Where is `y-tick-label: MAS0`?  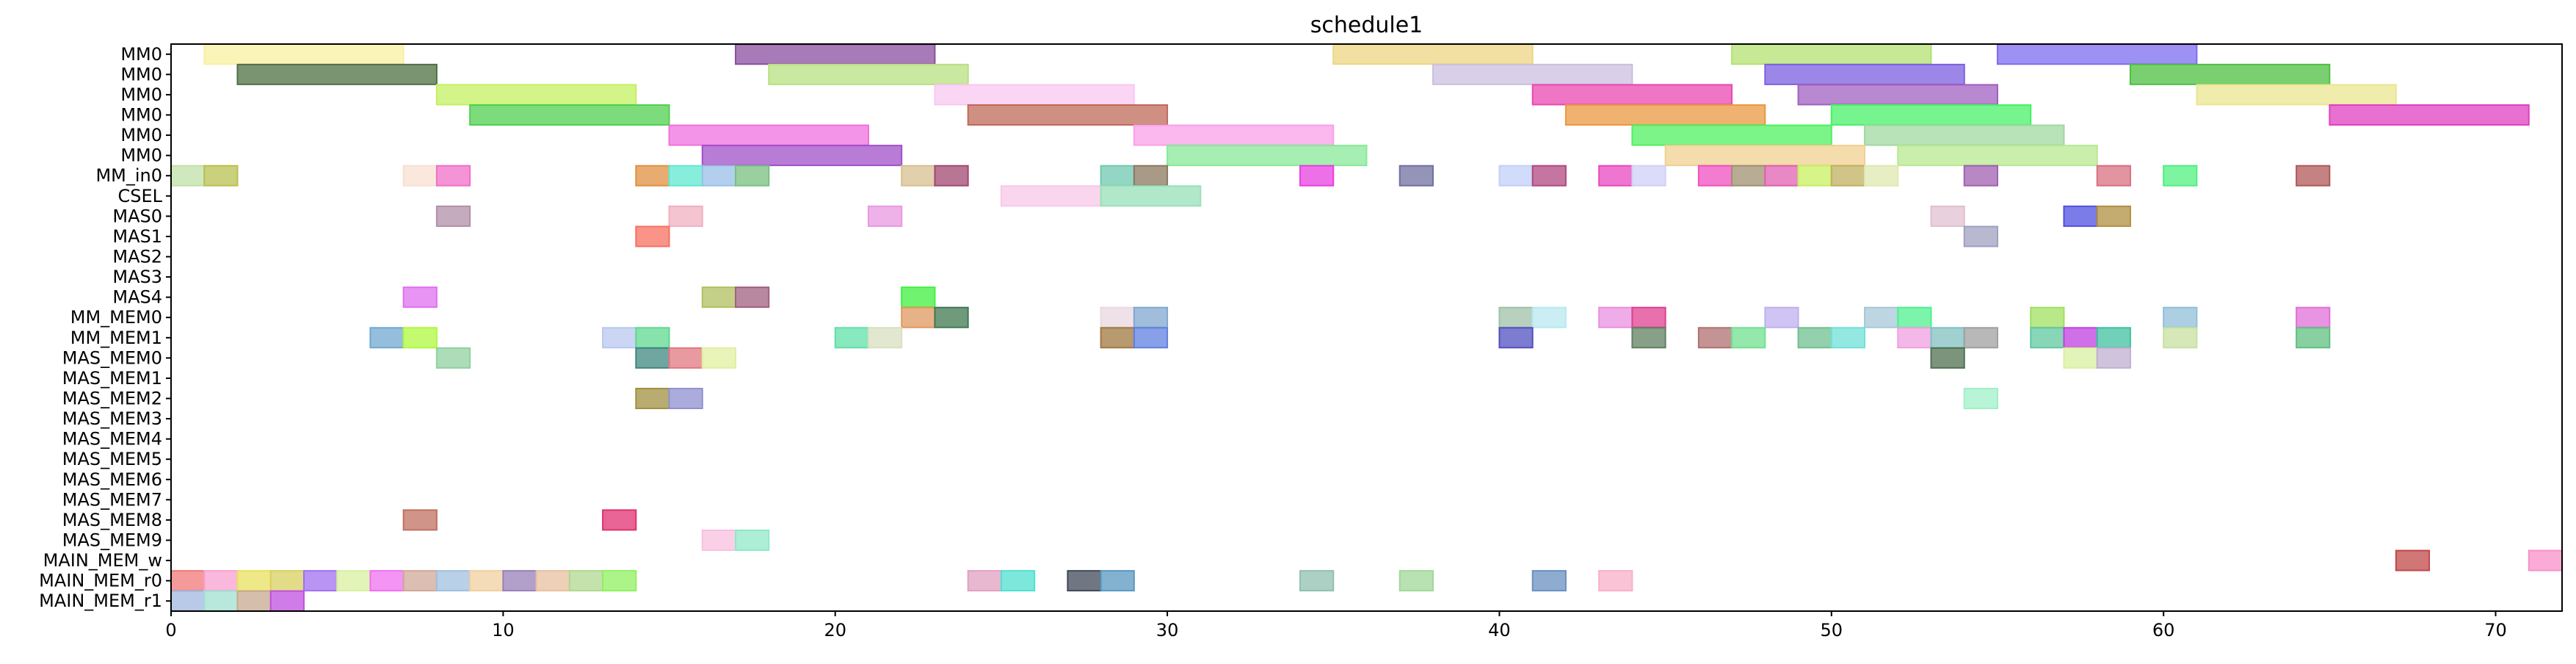
y-tick-label: MAS0 is located at coordinates (137, 216).